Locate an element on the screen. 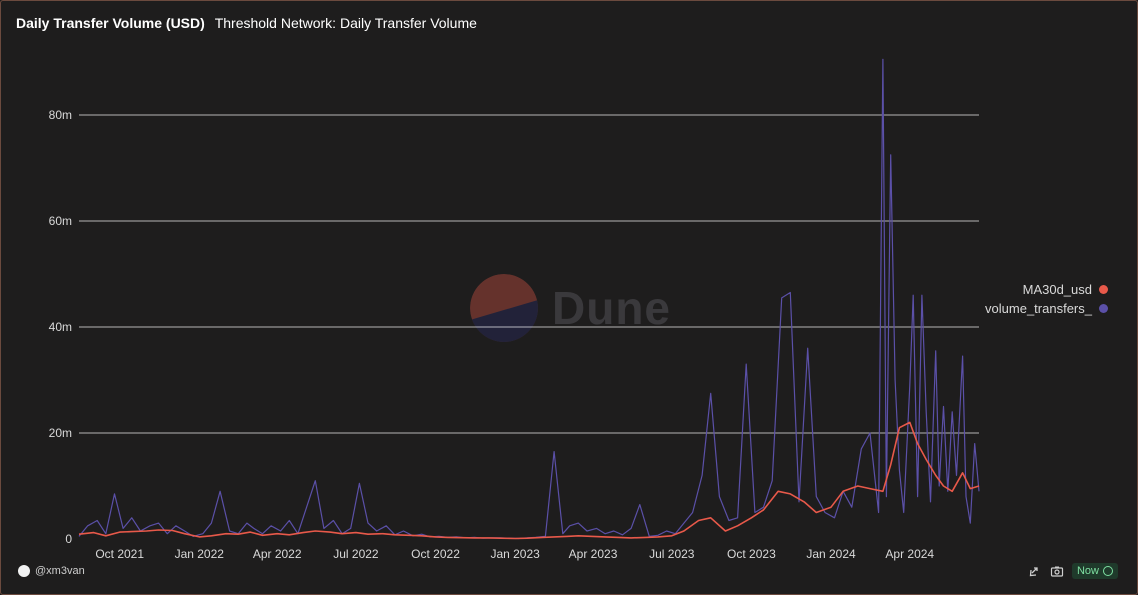 The width and height of the screenshot is (1138, 595). author-name: @xm3van is located at coordinates (60, 571).